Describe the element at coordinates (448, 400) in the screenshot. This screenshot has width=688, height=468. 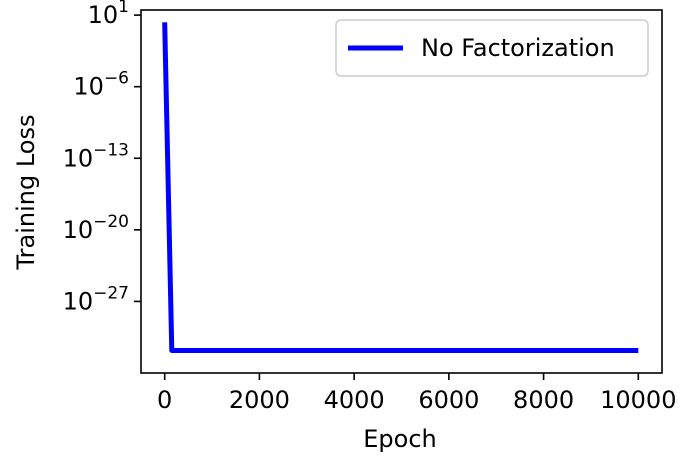
I see `x-tick-label: 6000` at that location.